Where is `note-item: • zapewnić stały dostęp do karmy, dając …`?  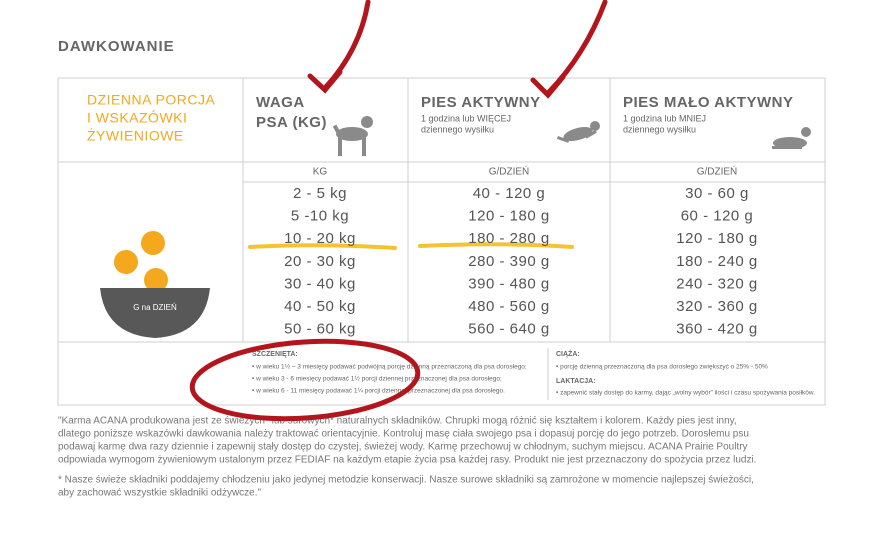
note-item: • zapewnić stały dostęp do karmy, dając … is located at coordinates (685, 393).